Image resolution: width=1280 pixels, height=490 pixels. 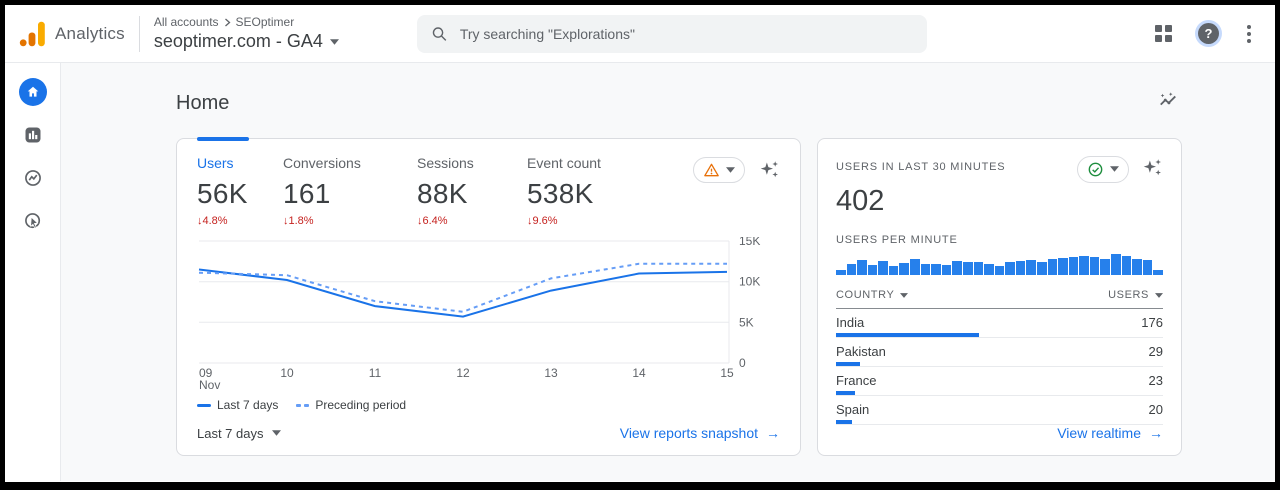 What do you see at coordinates (1099, 433) in the screenshot?
I see `link-label: View realtime` at bounding box center [1099, 433].